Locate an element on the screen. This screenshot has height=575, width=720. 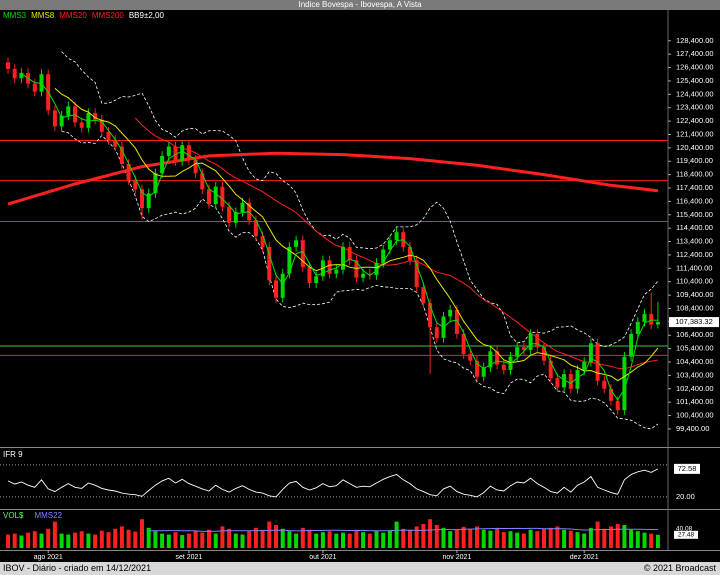
x-tick-label: ago 2021 is located at coordinates (48, 557).